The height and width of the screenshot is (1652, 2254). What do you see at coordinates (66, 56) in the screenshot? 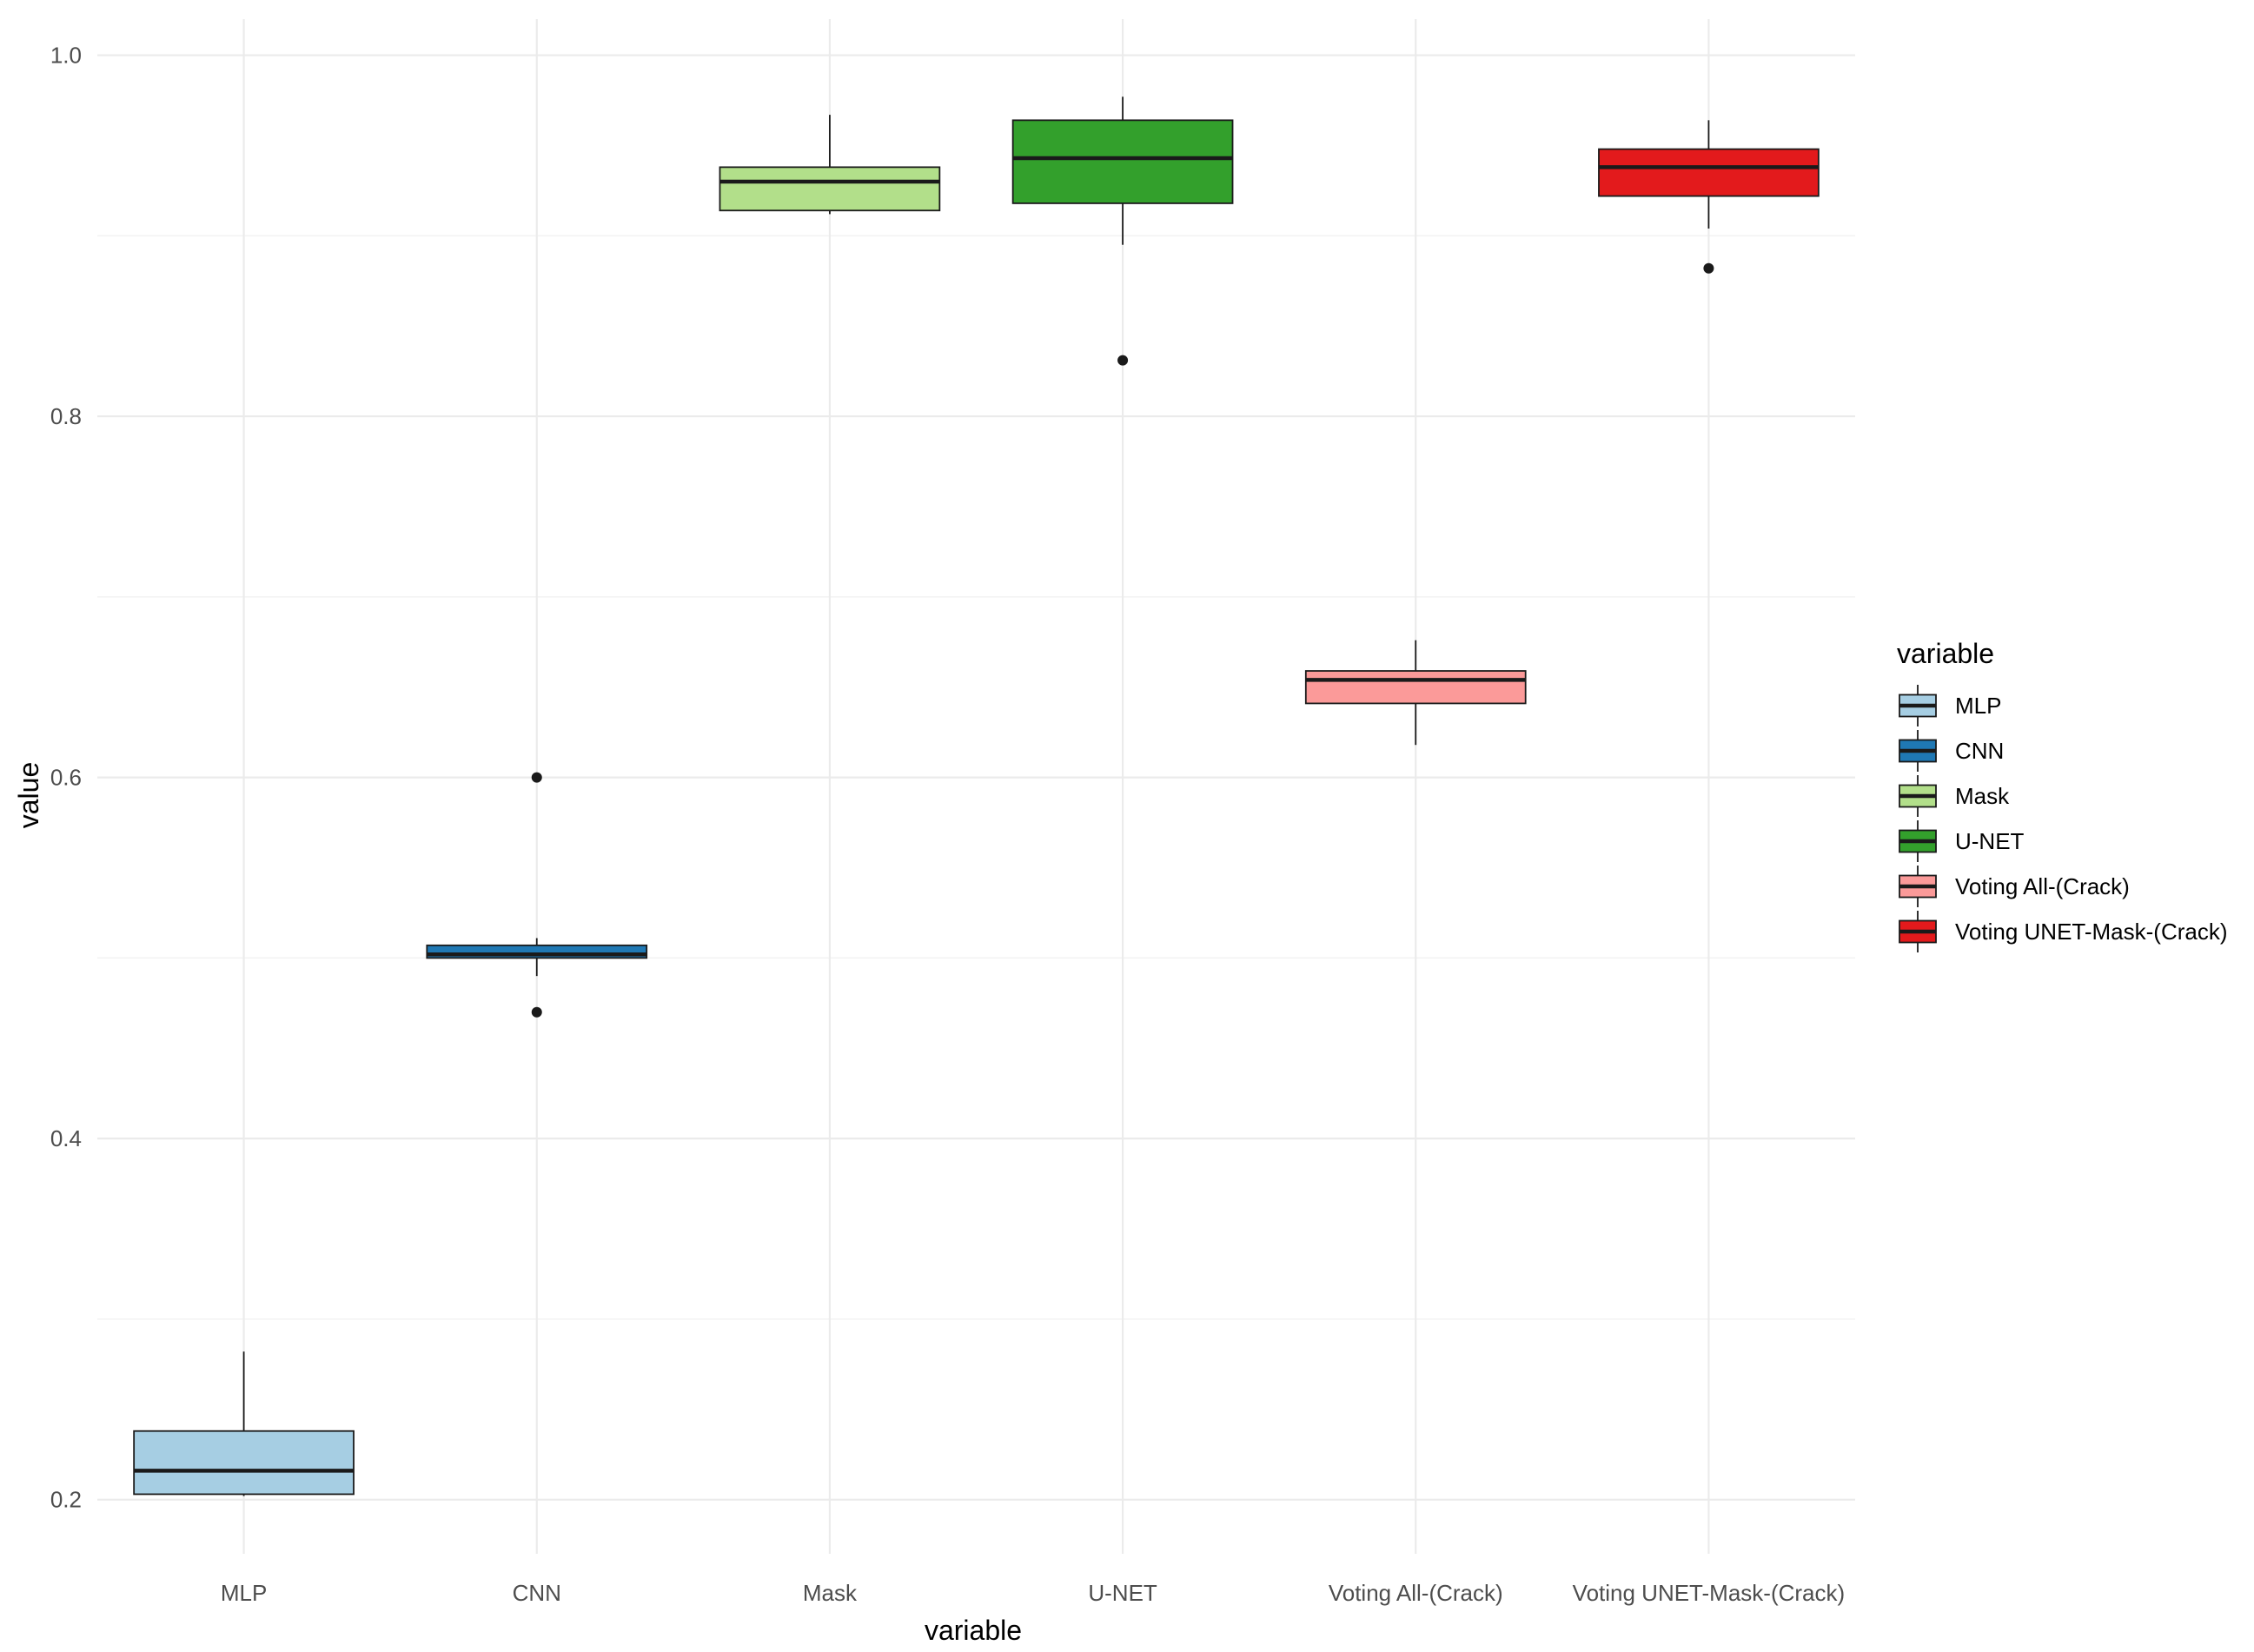
I see `y-tick-label: 1.0` at bounding box center [66, 56].